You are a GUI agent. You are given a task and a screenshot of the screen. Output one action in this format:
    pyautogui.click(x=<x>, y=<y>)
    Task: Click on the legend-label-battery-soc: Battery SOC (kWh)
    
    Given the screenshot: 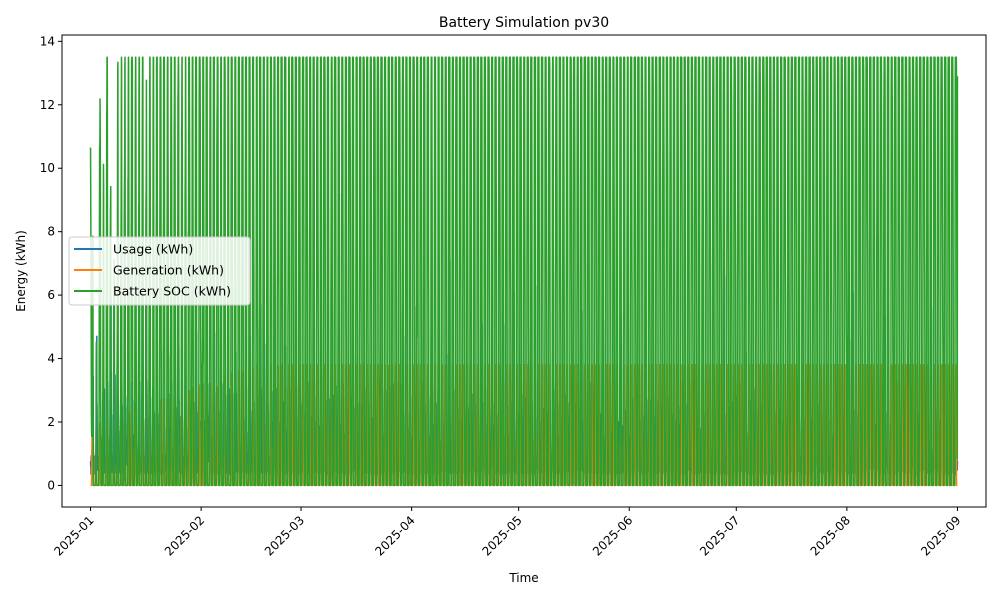 What is the action you would take?
    pyautogui.click(x=172, y=291)
    